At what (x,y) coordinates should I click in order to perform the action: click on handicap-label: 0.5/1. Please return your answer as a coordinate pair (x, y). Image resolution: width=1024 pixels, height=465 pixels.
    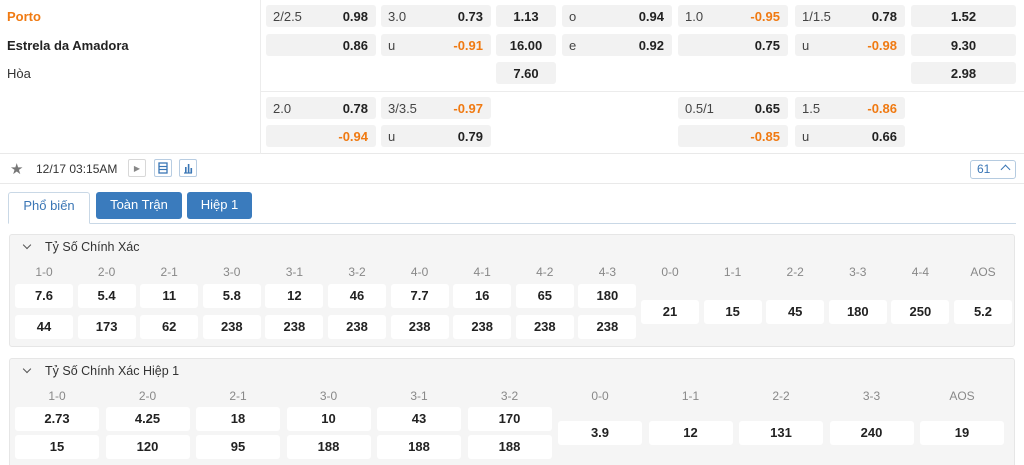
    Looking at the image, I should click on (699, 108).